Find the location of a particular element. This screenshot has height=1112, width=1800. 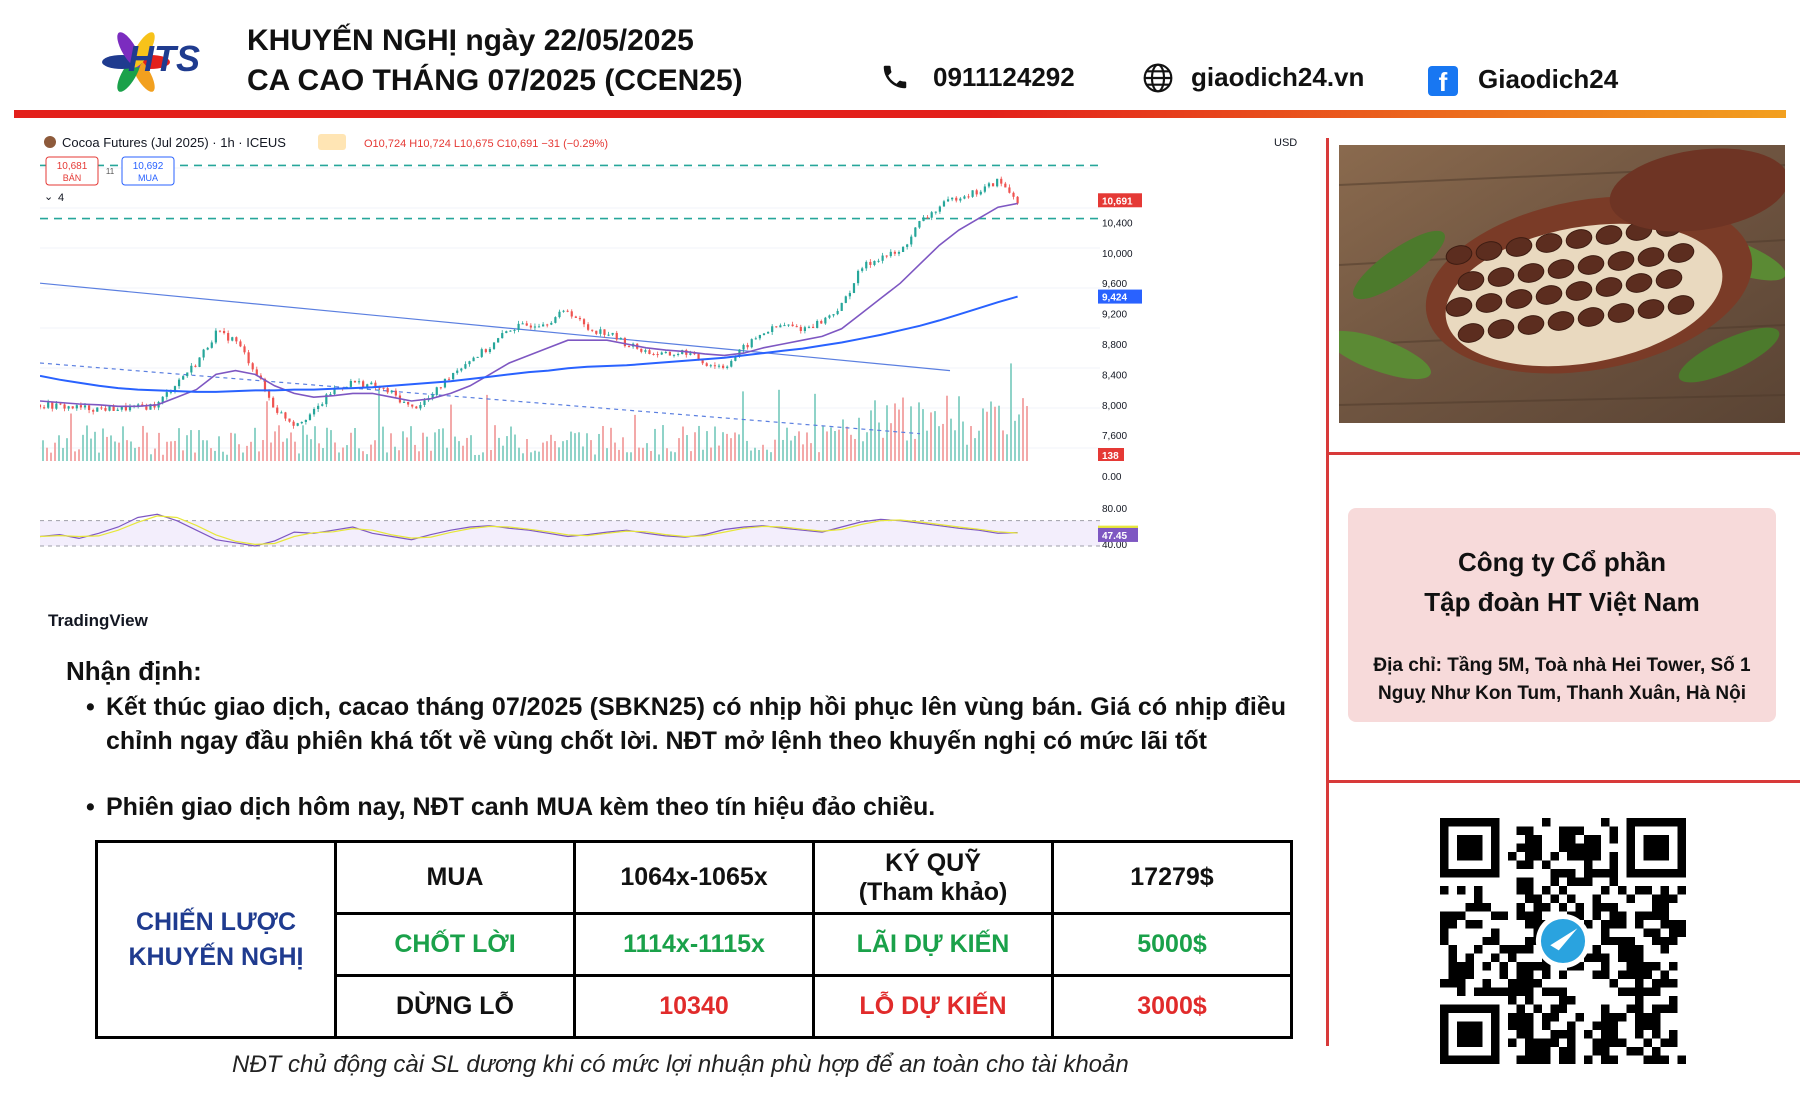

sell-box is located at coordinates (72, 171).